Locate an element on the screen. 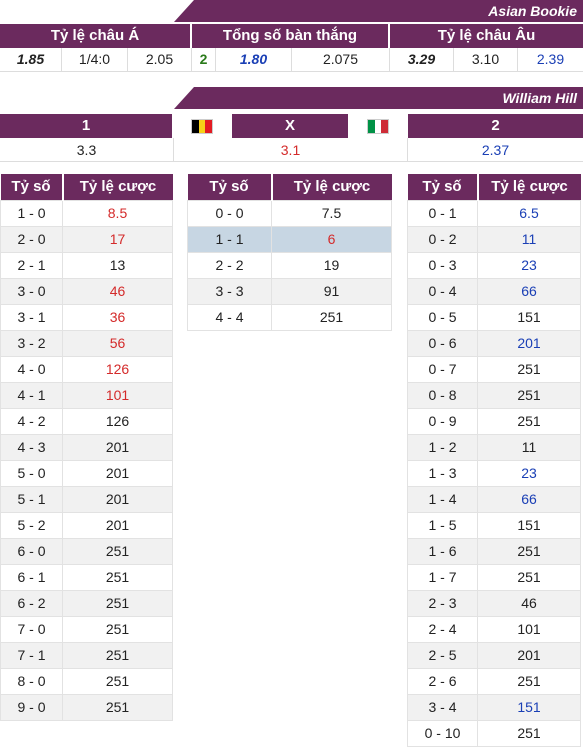 This screenshot has width=583, height=748. table-row: 1 - 3 23 is located at coordinates (494, 473).